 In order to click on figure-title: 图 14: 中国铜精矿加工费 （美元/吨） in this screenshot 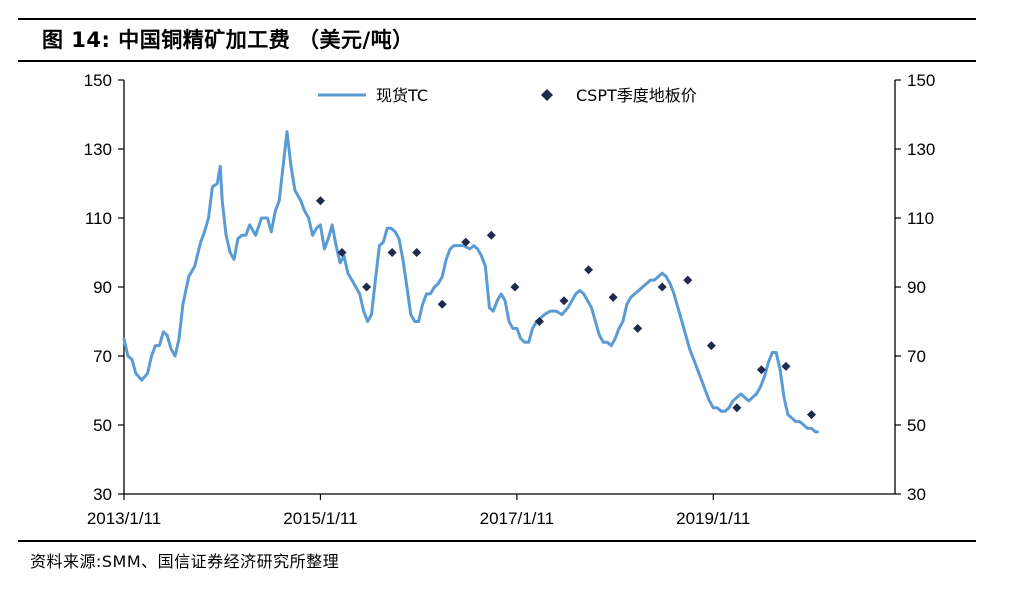, I will do `click(228, 40)`.